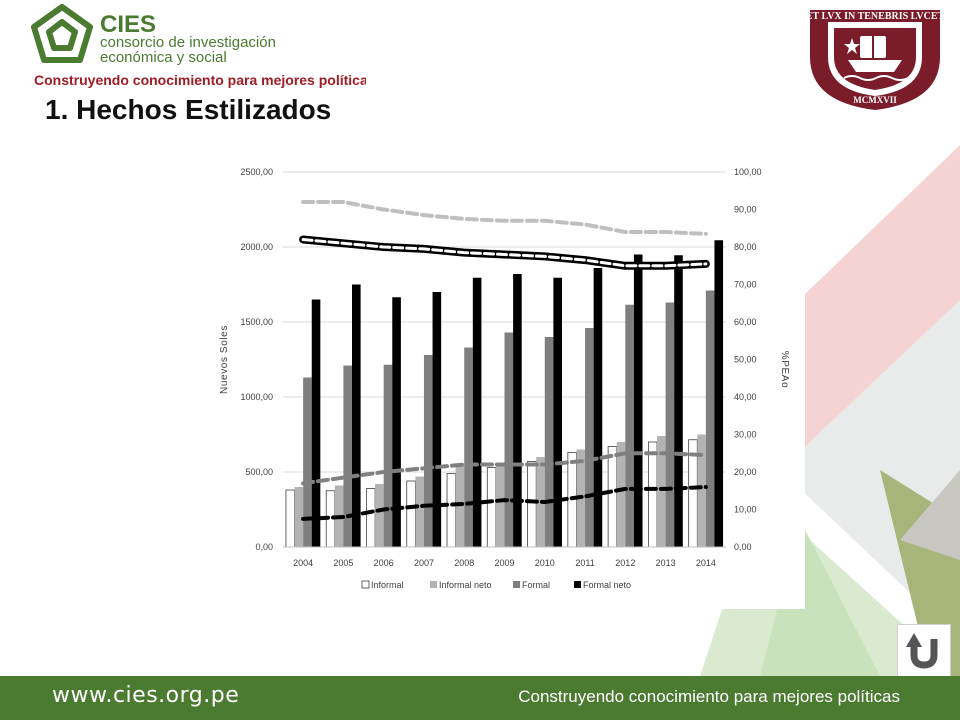  Describe the element at coordinates (743, 547) in the screenshot. I see `y2-tick-label: 0,00` at that location.